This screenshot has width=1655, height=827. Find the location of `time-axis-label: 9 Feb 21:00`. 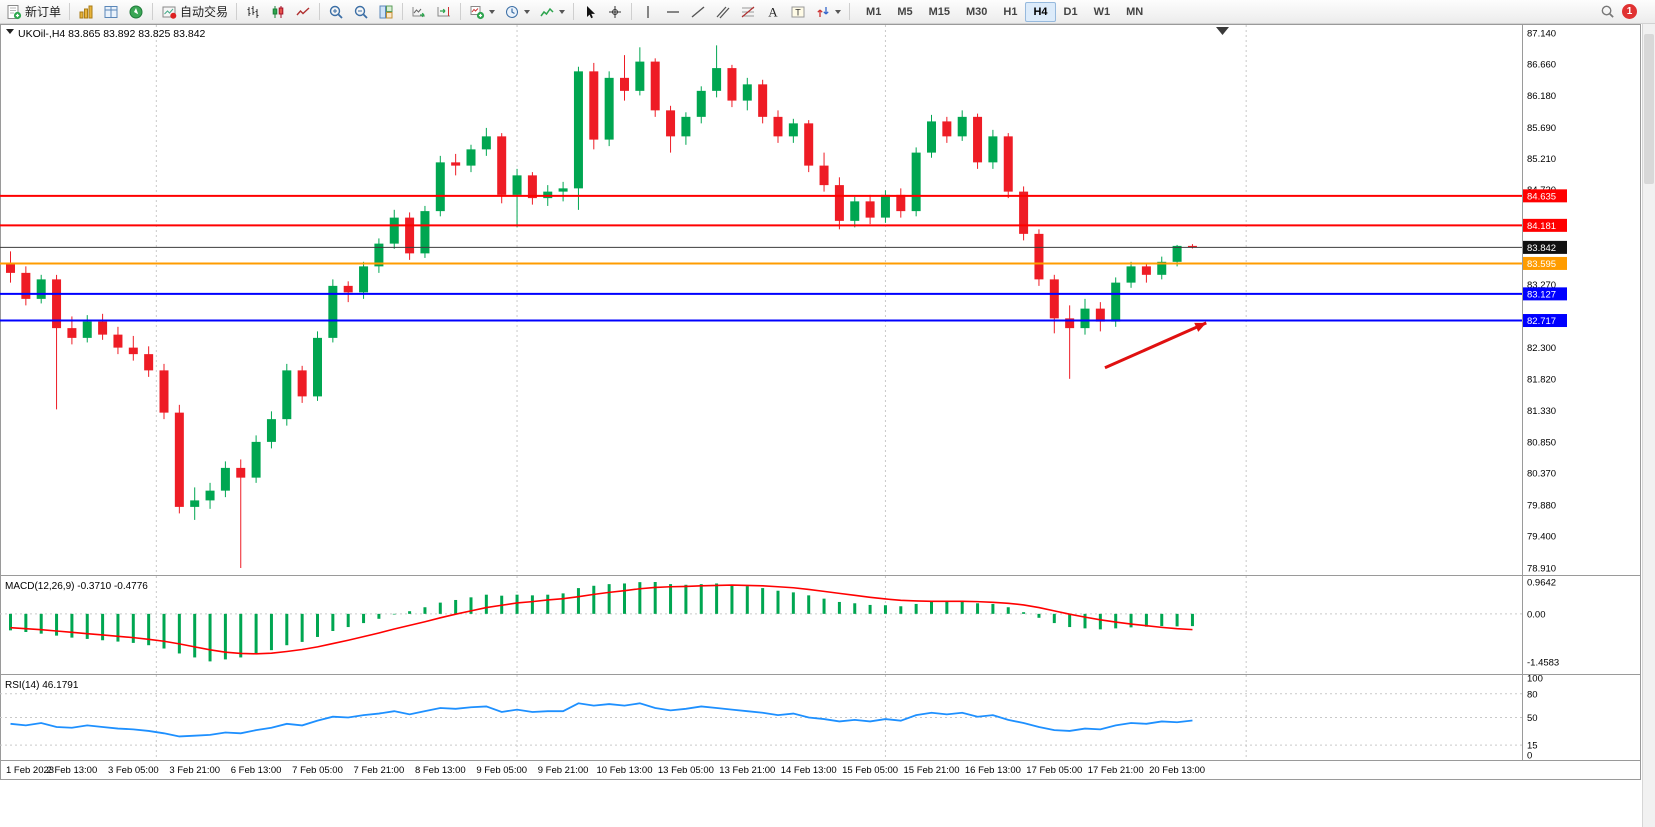

time-axis-label: 9 Feb 21:00 is located at coordinates (563, 770).